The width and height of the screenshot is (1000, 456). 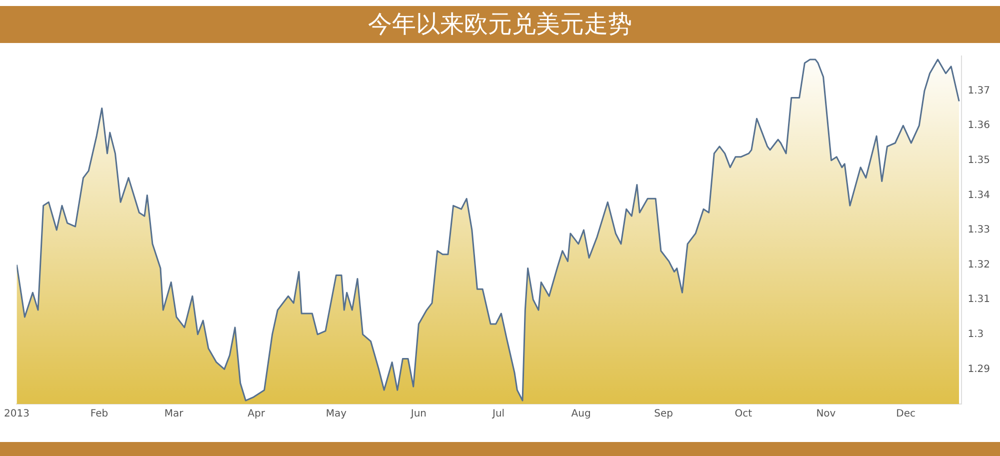 I want to click on x-tick-label: Oct, so click(x=743, y=414).